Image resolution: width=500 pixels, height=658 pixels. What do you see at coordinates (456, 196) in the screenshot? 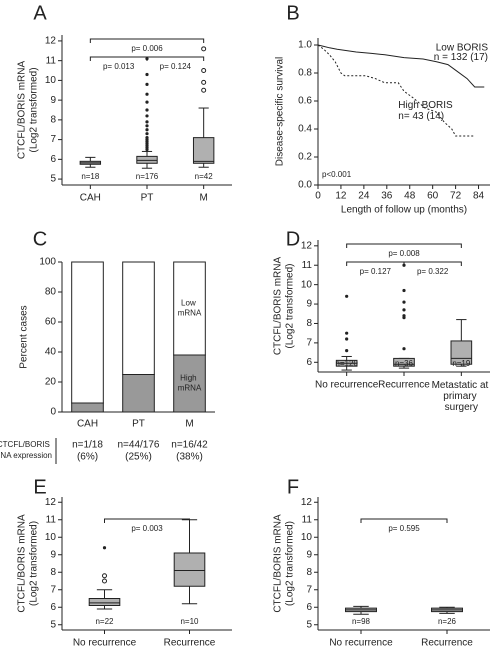
I see `x-tick-label: 72` at bounding box center [456, 196].